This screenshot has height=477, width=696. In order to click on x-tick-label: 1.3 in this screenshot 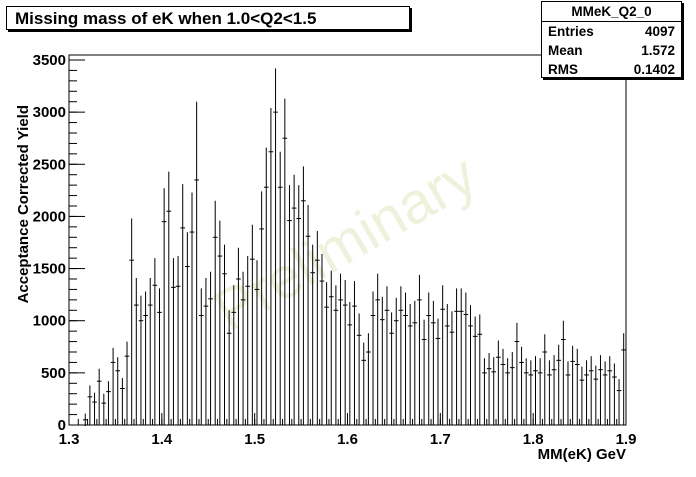, I will do `click(69, 439)`.